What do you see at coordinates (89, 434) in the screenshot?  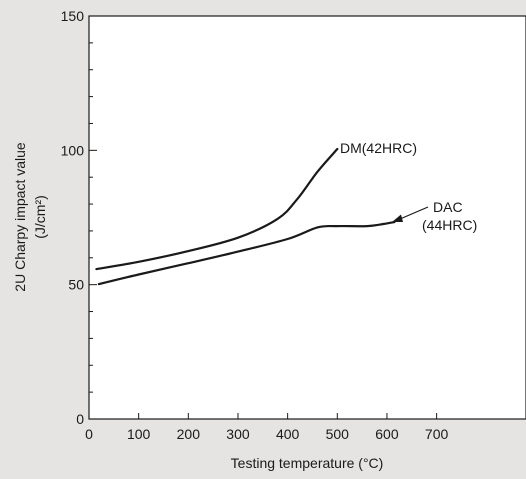 I see `x-tick-label: 0` at bounding box center [89, 434].